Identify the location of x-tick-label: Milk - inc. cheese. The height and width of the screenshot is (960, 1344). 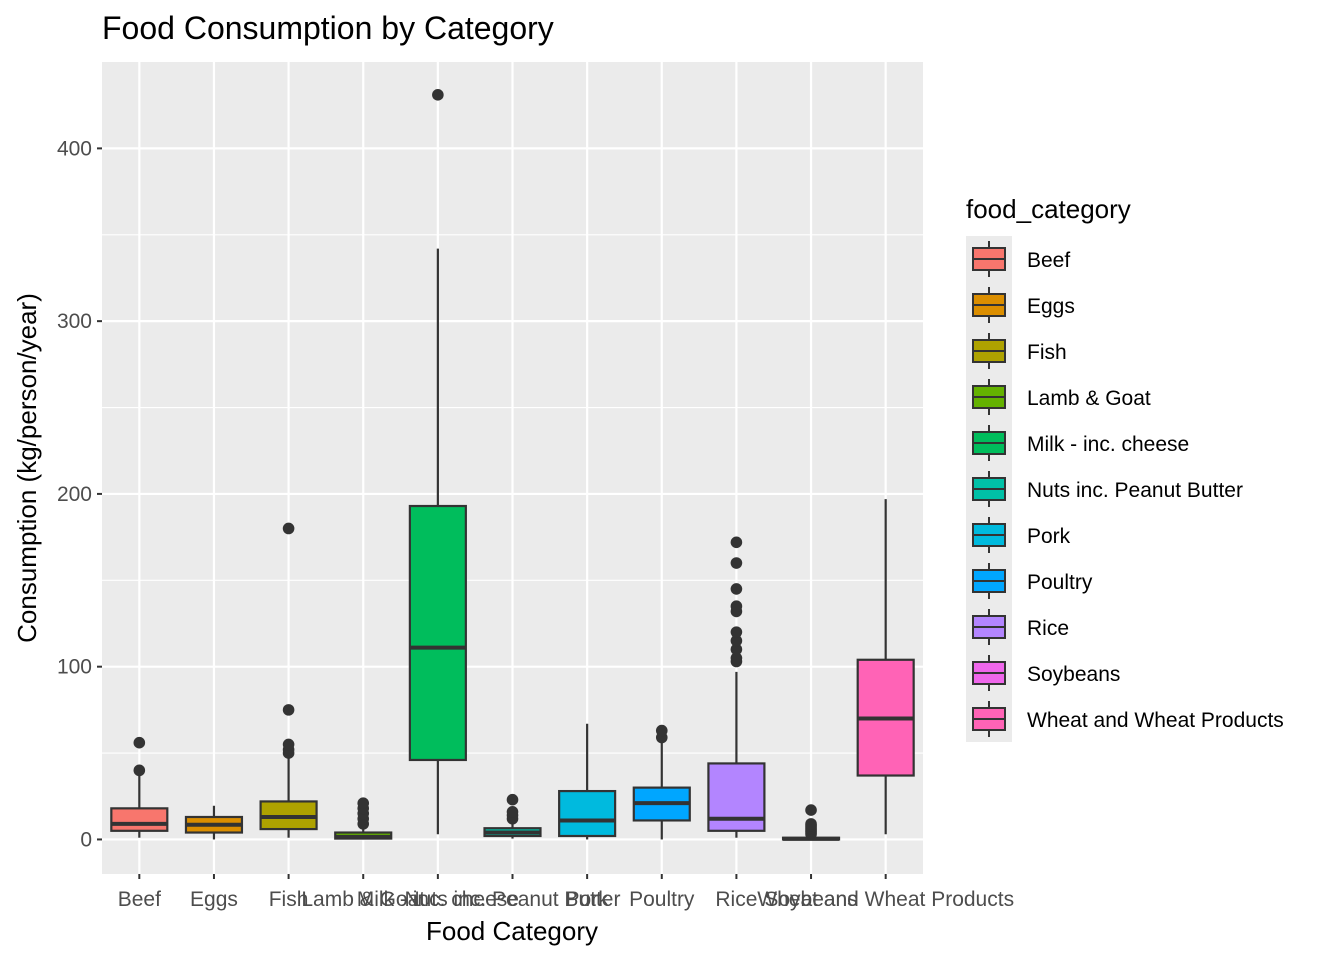
(438, 899).